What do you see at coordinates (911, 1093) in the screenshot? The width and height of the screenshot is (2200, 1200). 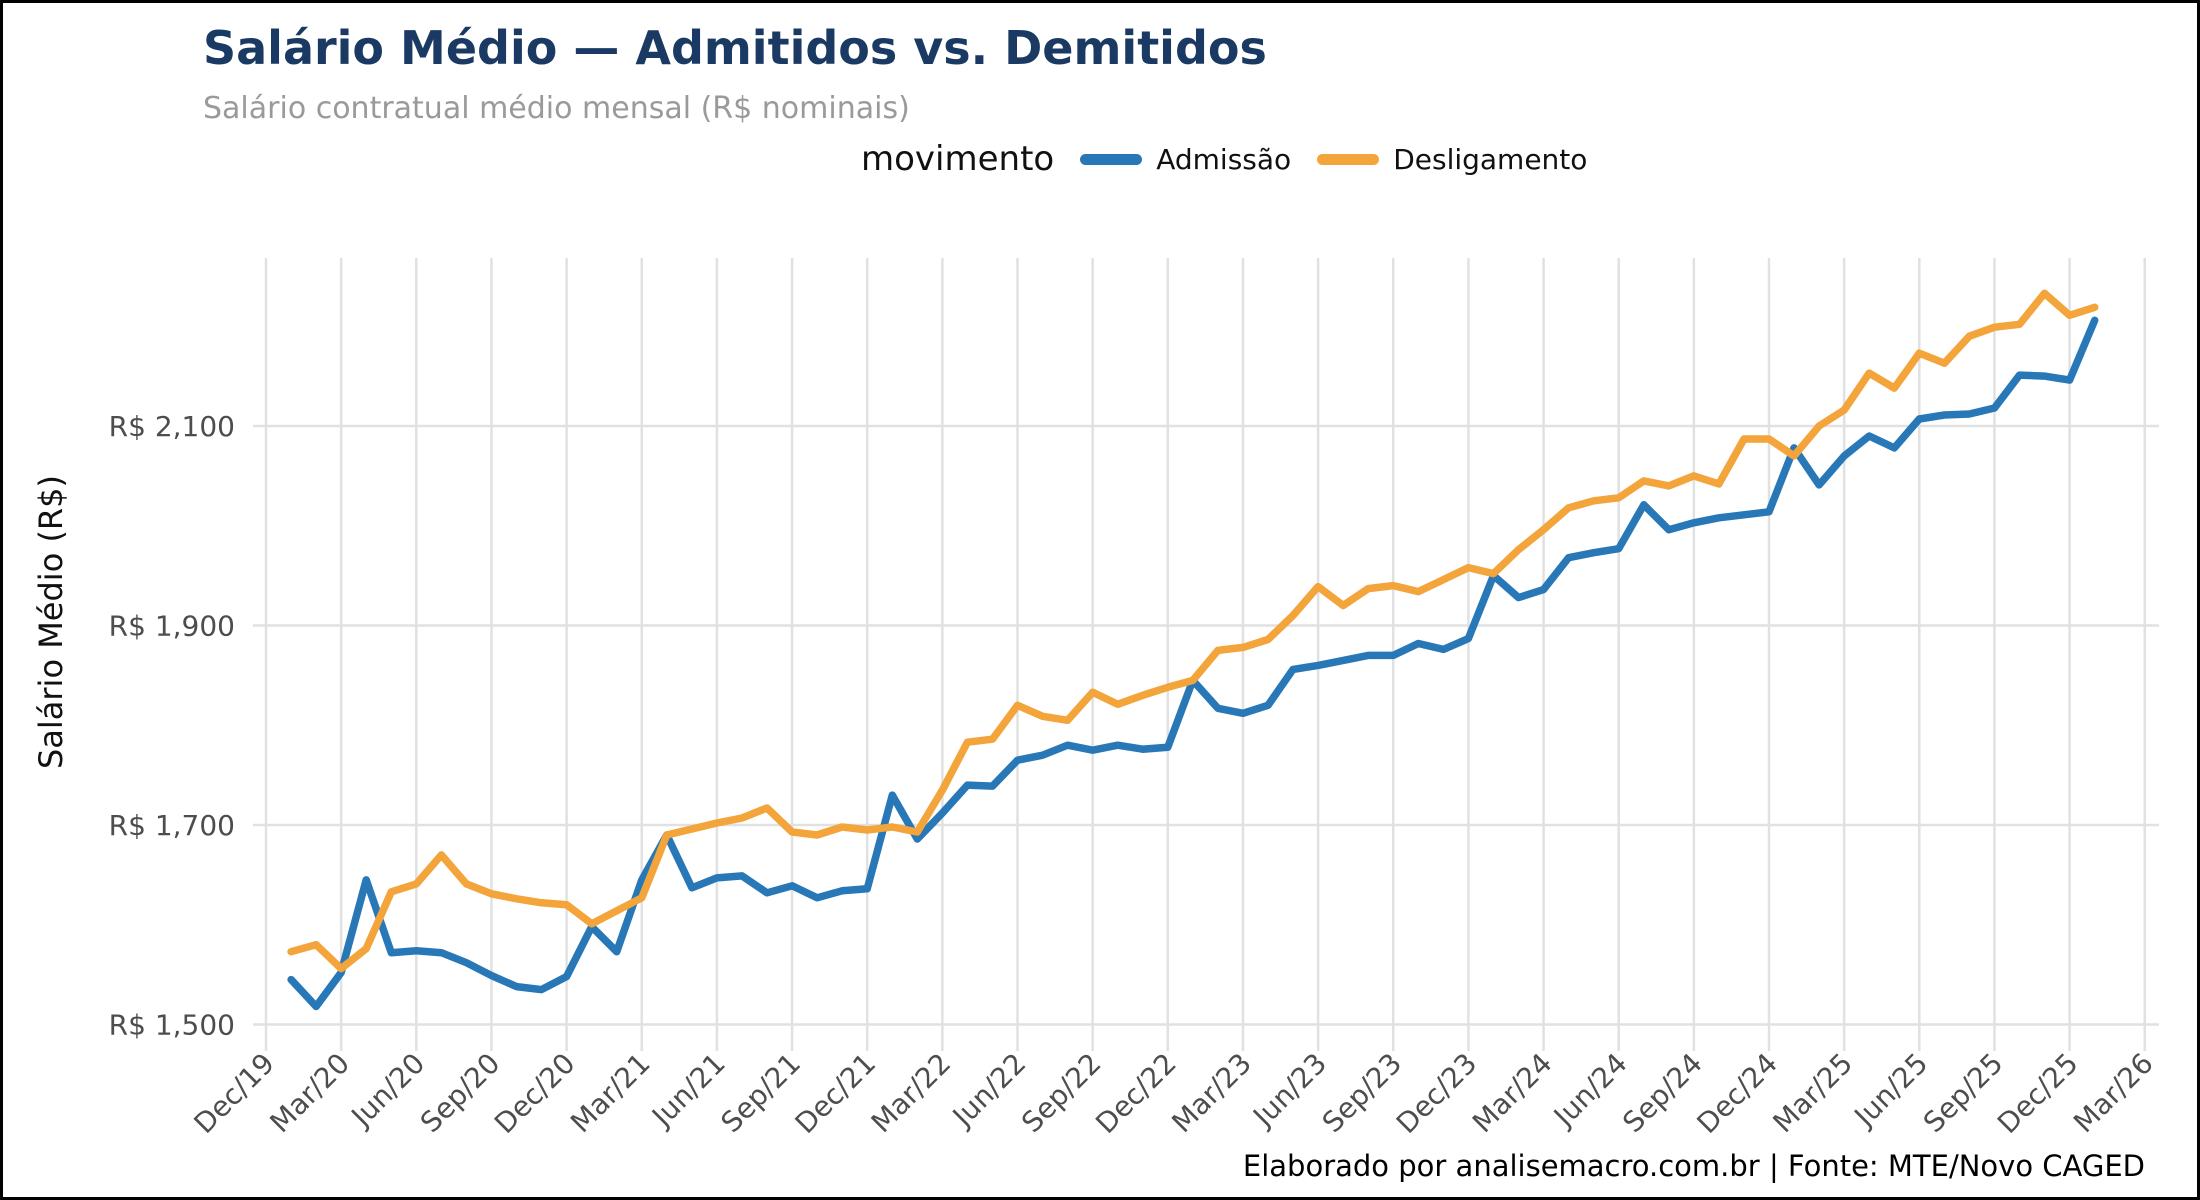 I see `x-tick-label: Mar/22` at bounding box center [911, 1093].